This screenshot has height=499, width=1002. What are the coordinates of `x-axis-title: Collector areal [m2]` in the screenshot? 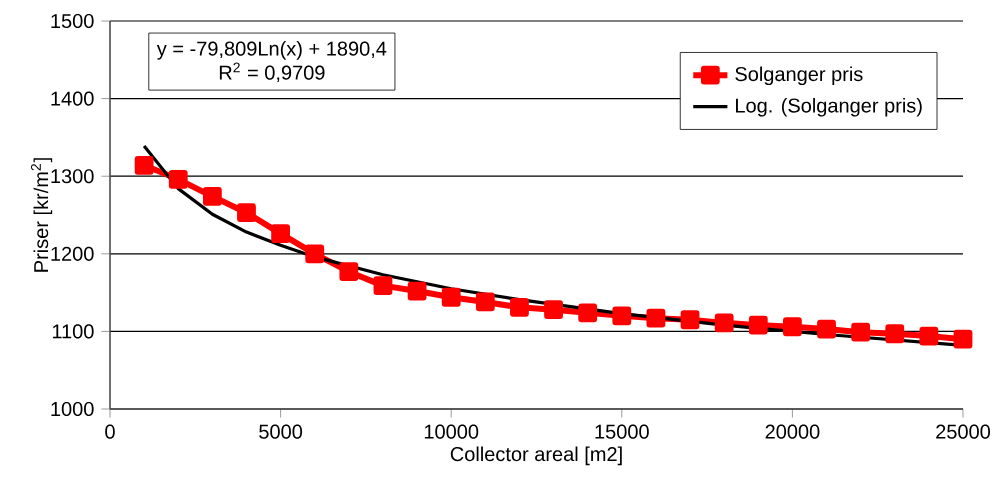 It's located at (536, 456).